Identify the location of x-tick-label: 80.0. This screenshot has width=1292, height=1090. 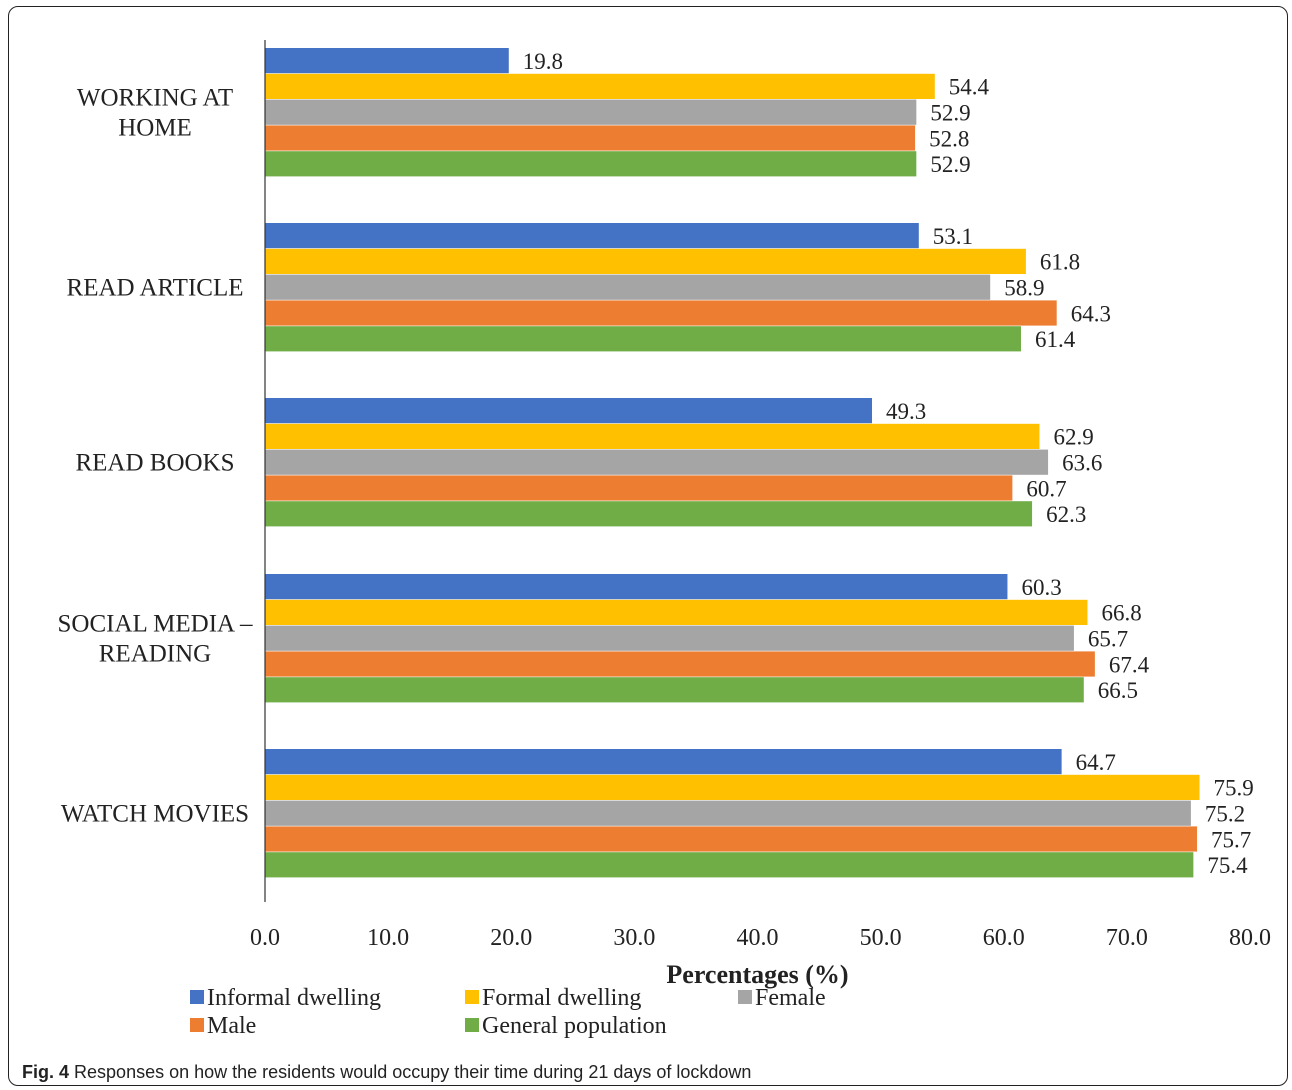
(1250, 938).